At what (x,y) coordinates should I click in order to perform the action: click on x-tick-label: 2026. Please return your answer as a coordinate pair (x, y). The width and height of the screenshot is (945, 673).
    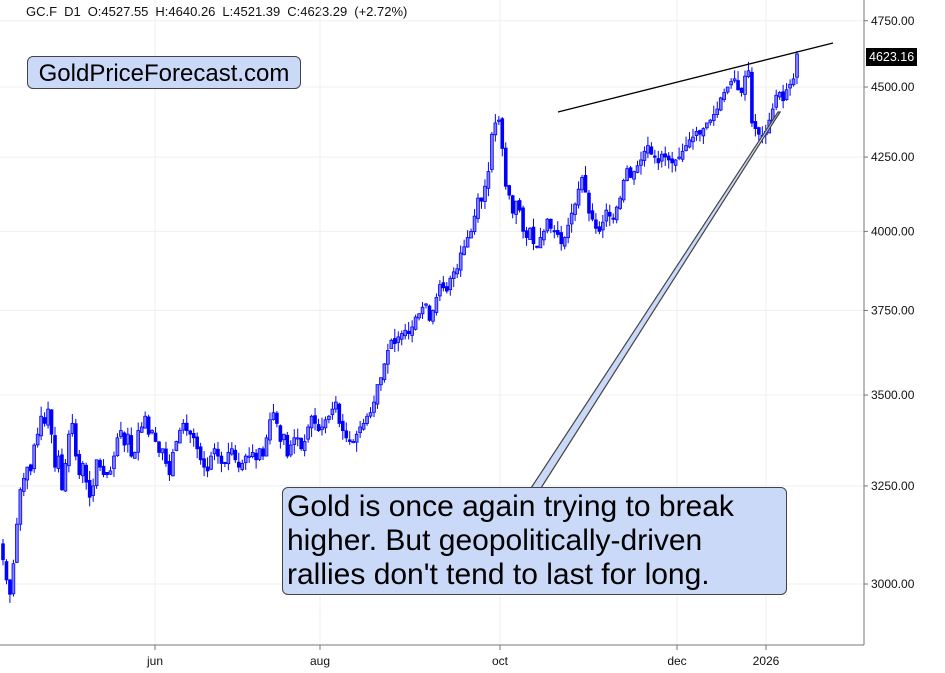
    Looking at the image, I should click on (766, 661).